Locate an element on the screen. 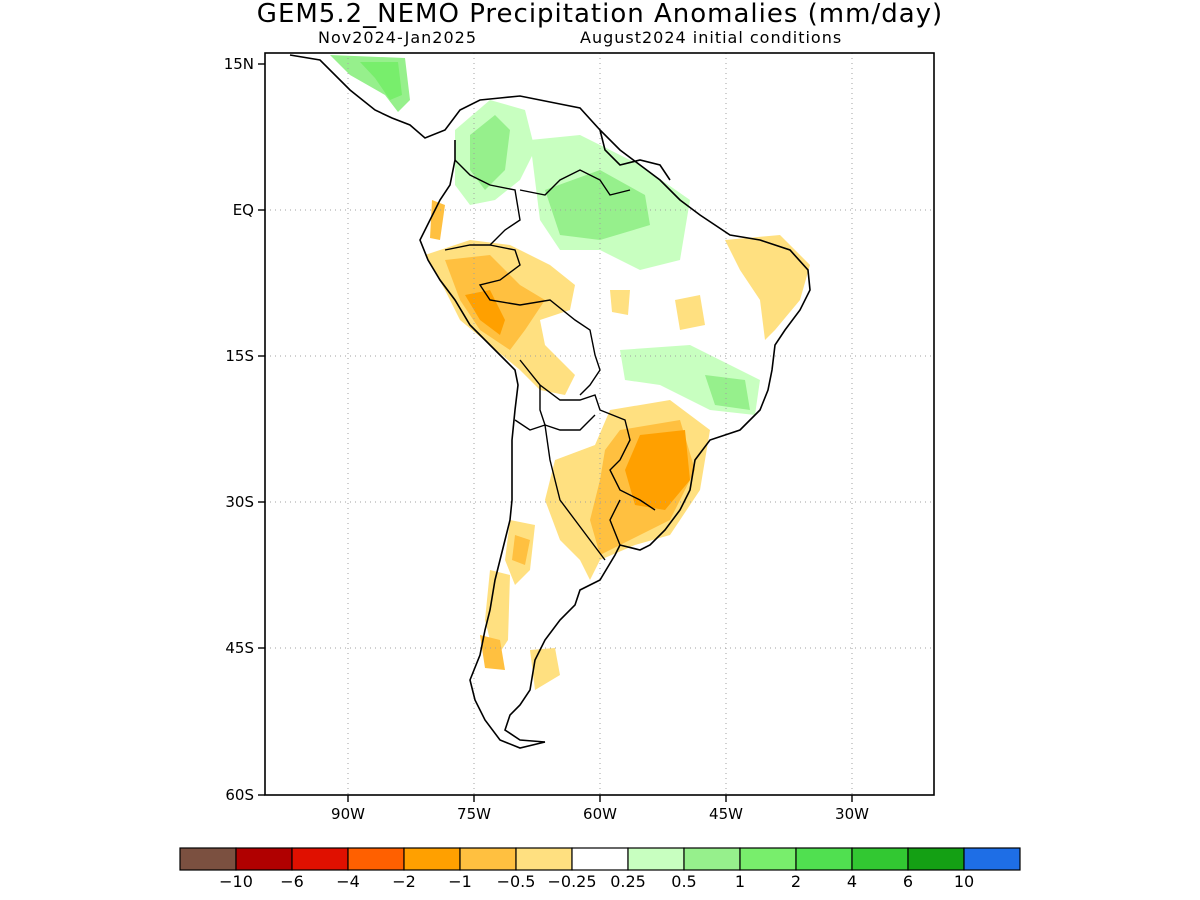 The width and height of the screenshot is (1200, 900). colorbar-label: 10 is located at coordinates (964, 881).